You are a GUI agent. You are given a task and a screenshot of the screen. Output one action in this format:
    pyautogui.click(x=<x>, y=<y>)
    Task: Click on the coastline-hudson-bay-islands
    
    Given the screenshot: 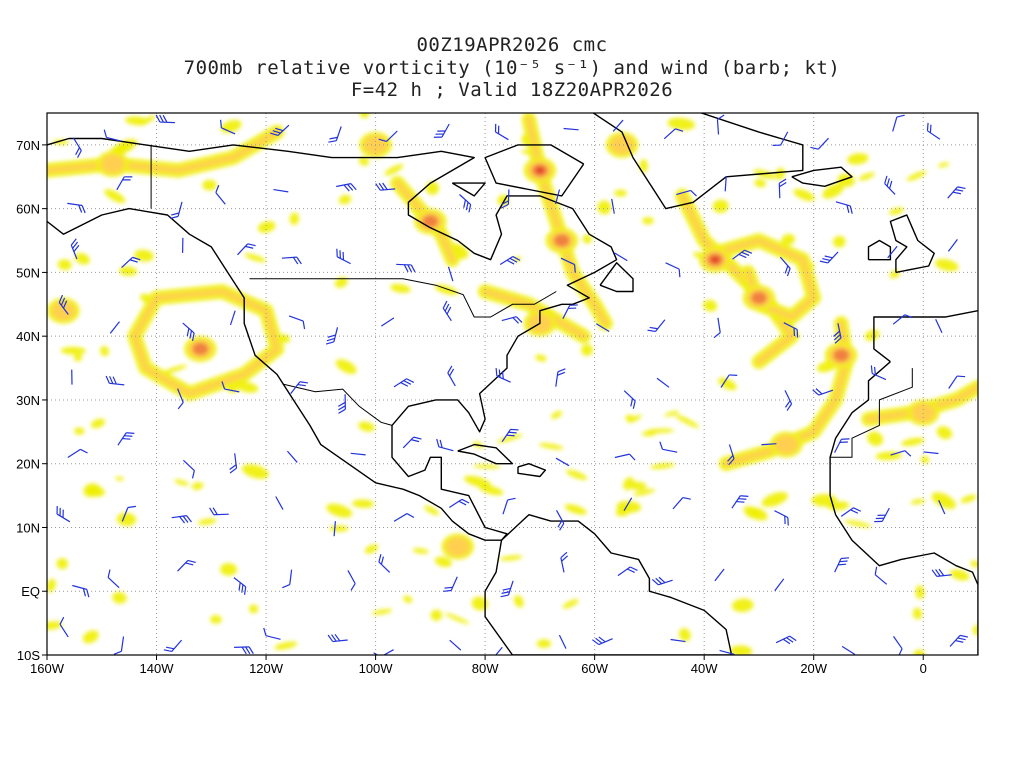 What is the action you would take?
    pyautogui.click(x=468, y=189)
    